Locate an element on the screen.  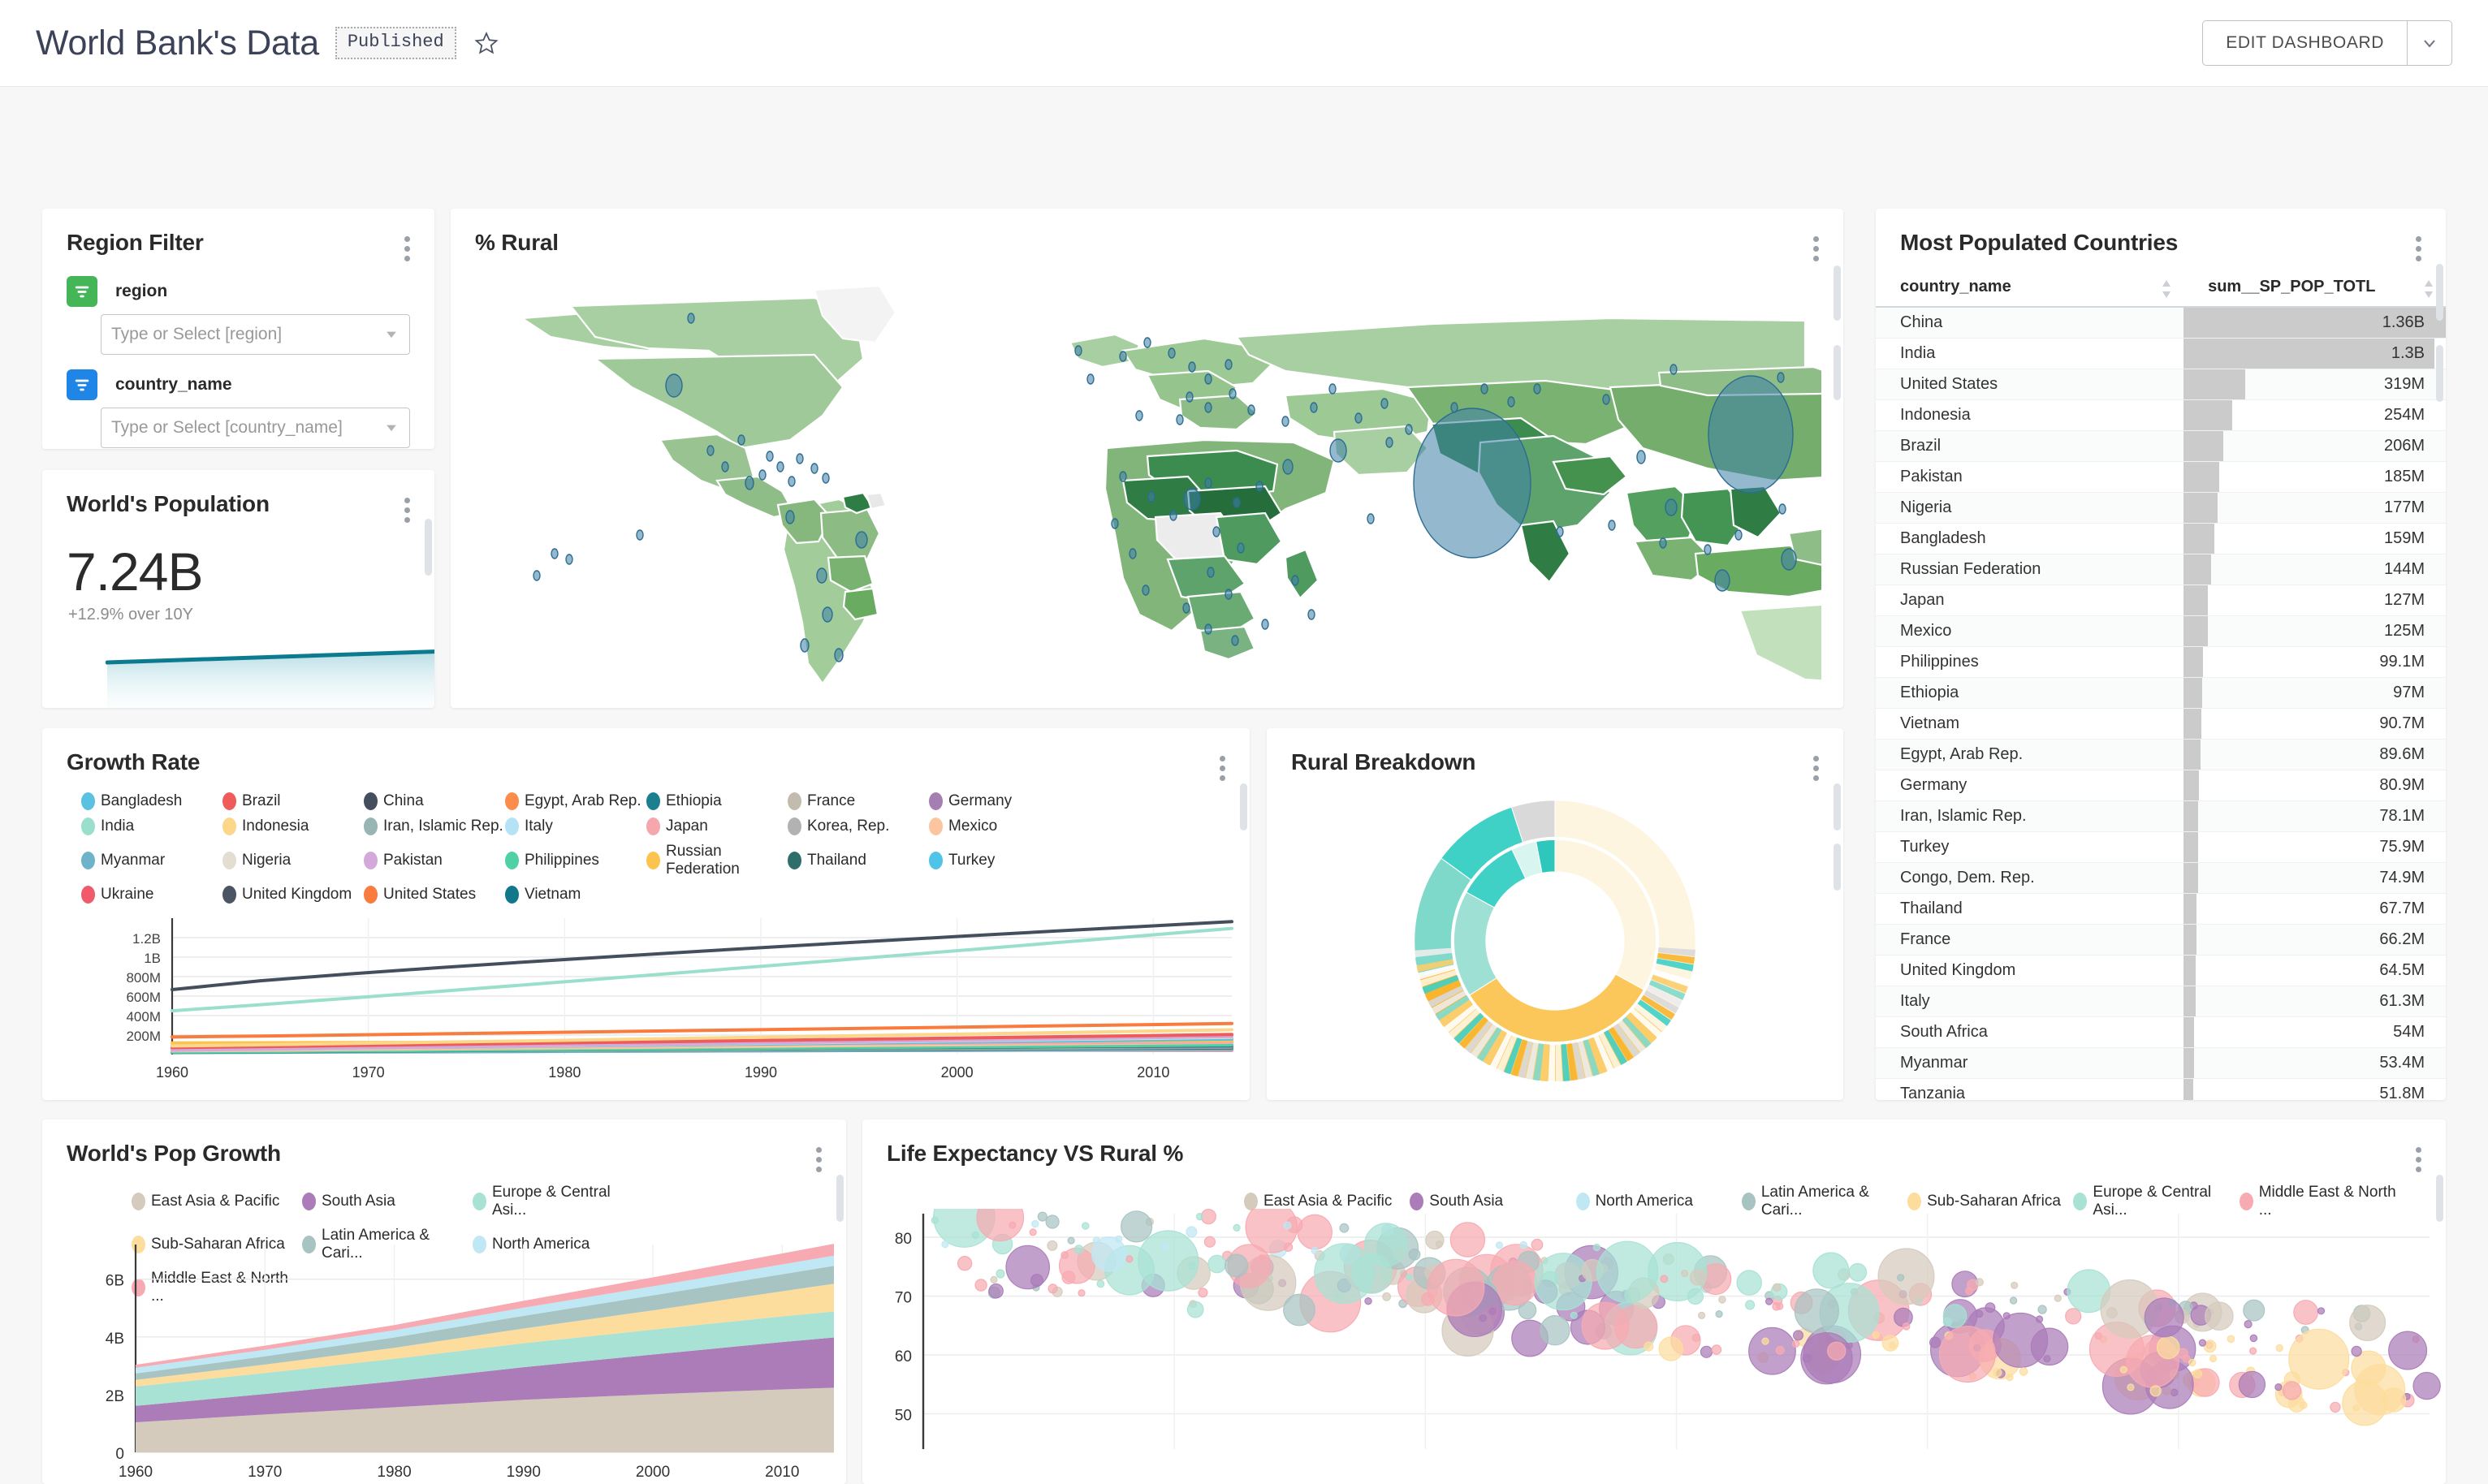
table-row: Thailand 67.7M is located at coordinates (2161, 909).